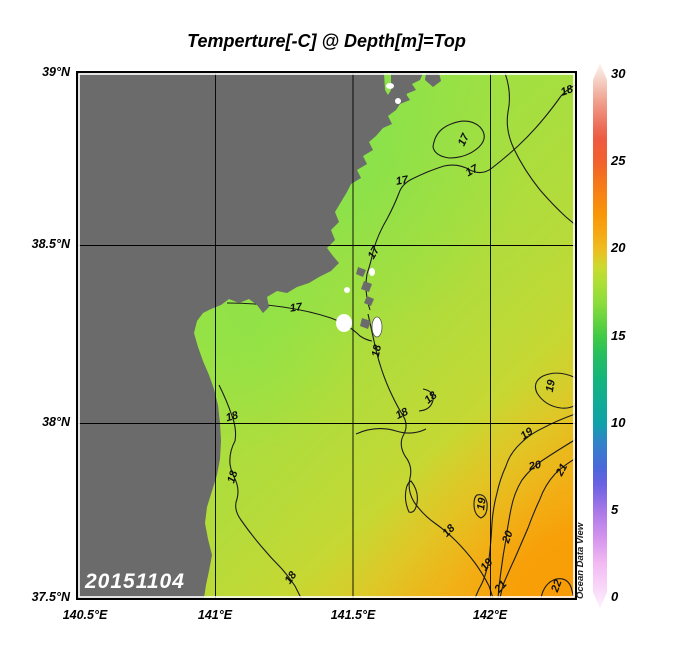 This screenshot has height=660, width=684. What do you see at coordinates (615, 596) in the screenshot?
I see `colorbar-tick-label: 0` at bounding box center [615, 596].